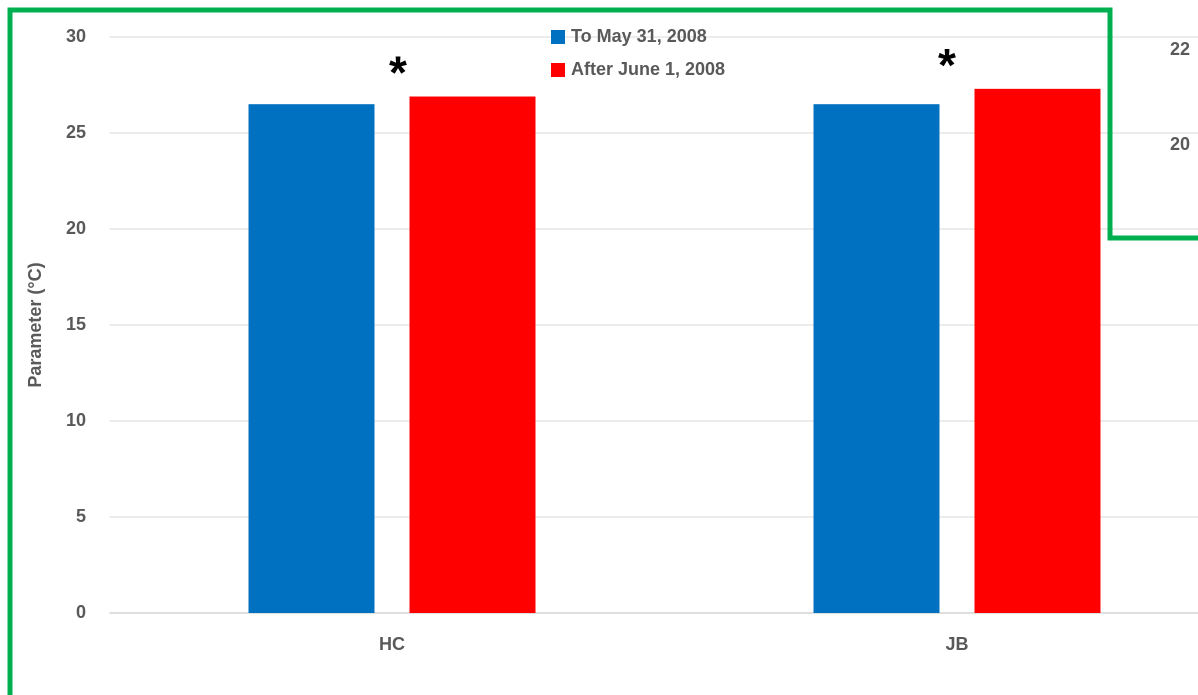 The height and width of the screenshot is (695, 1198). What do you see at coordinates (81, 516) in the screenshot?
I see `y-tick-label: 5` at bounding box center [81, 516].